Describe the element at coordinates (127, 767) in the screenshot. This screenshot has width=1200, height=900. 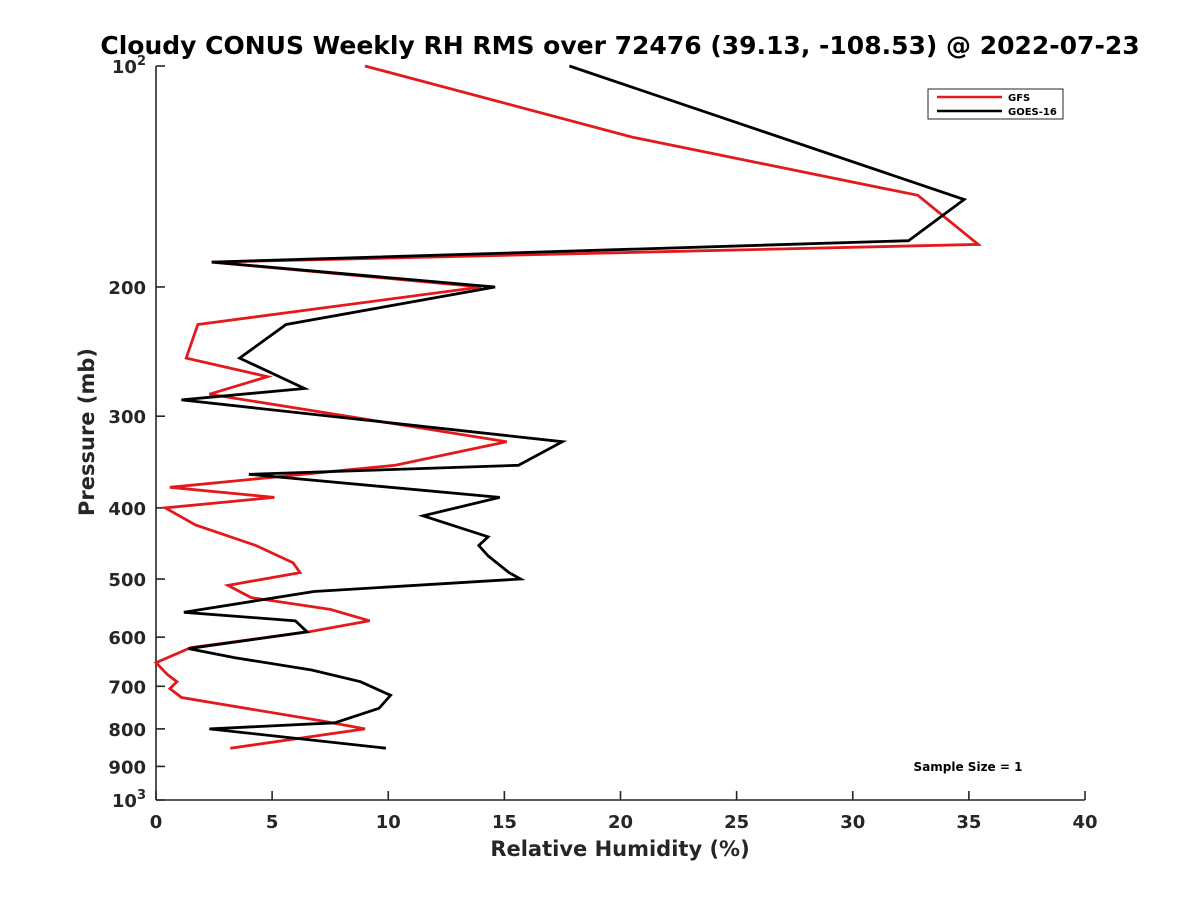
I see `y-tick-label: 900` at that location.